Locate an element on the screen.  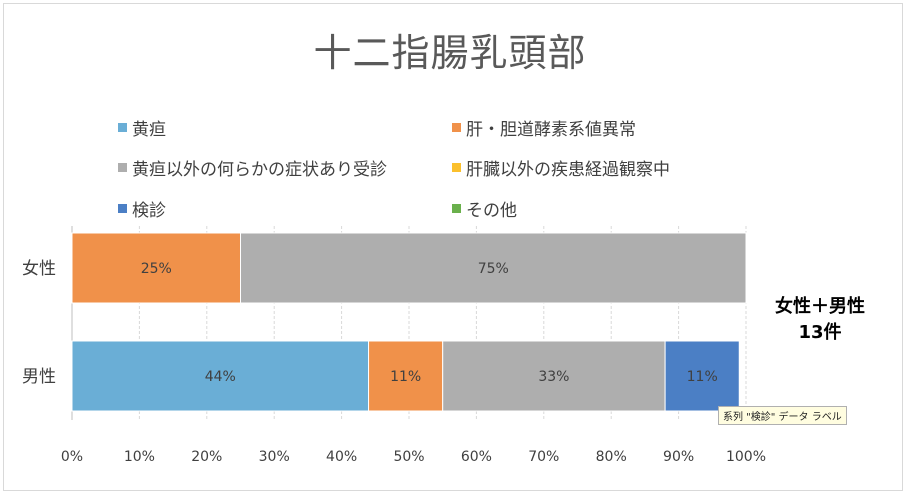
legend-item: 検診 is located at coordinates (142, 208).